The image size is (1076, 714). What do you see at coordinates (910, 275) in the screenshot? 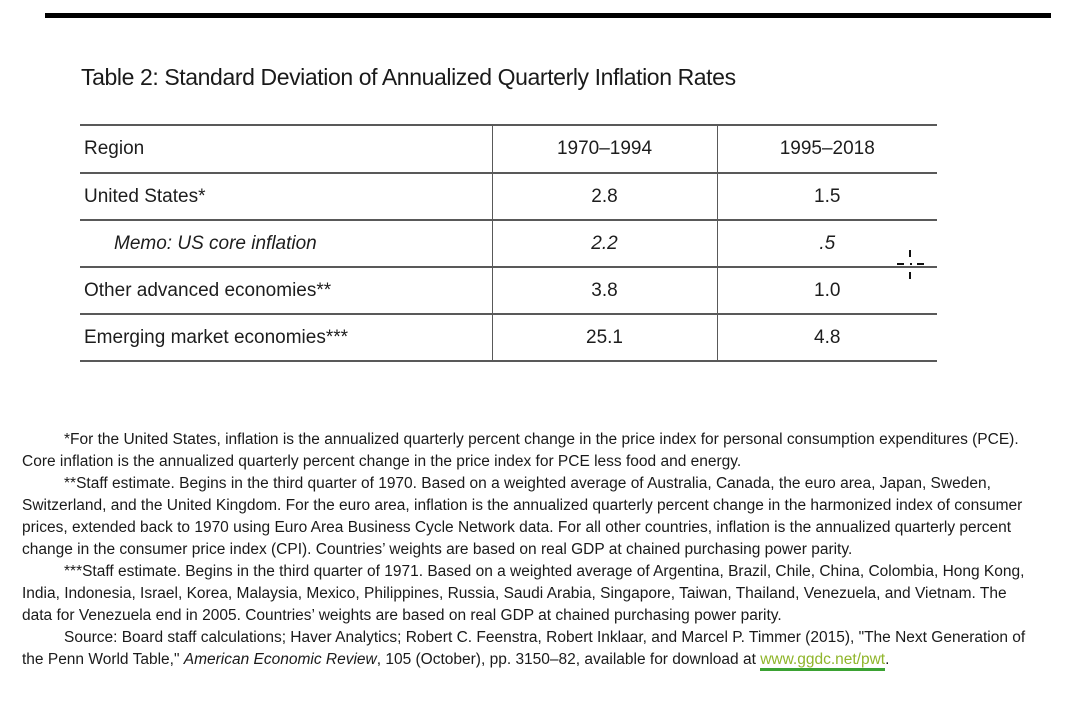
I see `cursor-tick-bottom` at bounding box center [910, 275].